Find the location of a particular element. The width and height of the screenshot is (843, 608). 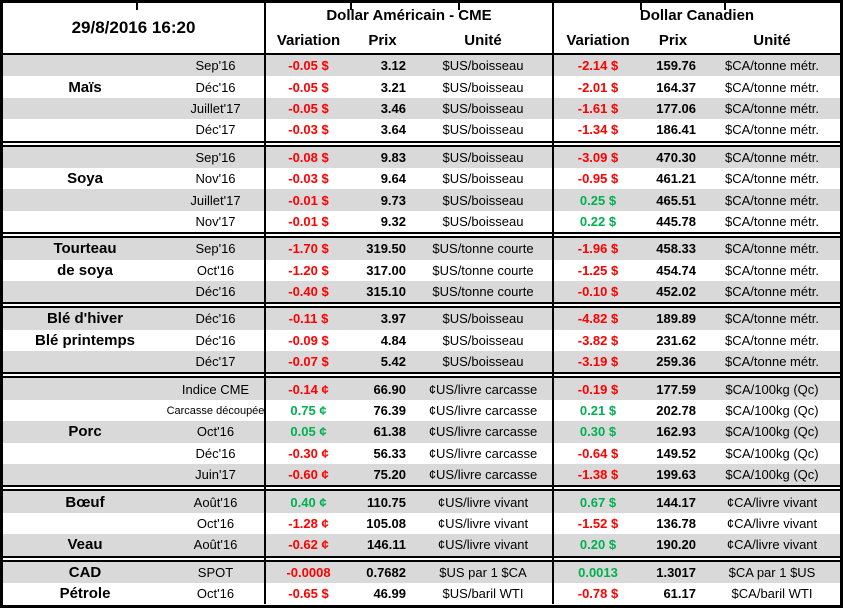

contract-month: Nov'16 is located at coordinates (215, 179).